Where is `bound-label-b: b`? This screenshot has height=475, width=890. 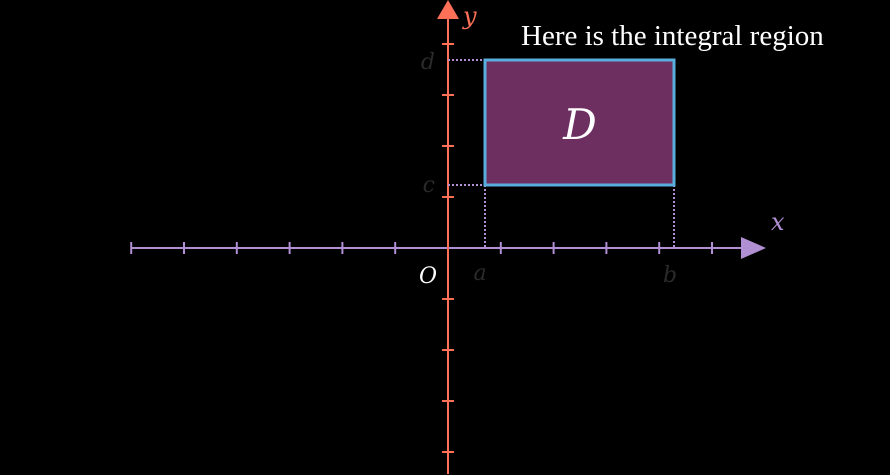
bound-label-b: b is located at coordinates (670, 275).